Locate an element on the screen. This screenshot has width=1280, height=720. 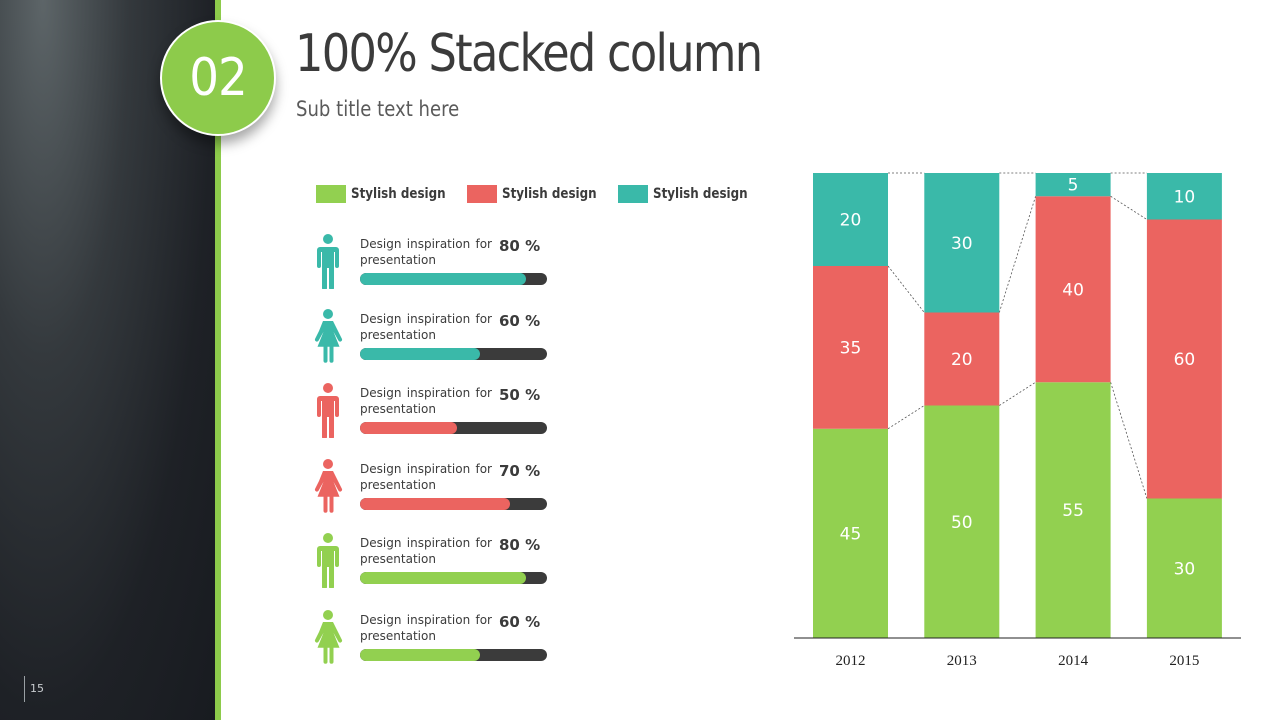
section-number: 02 is located at coordinates (218, 78).